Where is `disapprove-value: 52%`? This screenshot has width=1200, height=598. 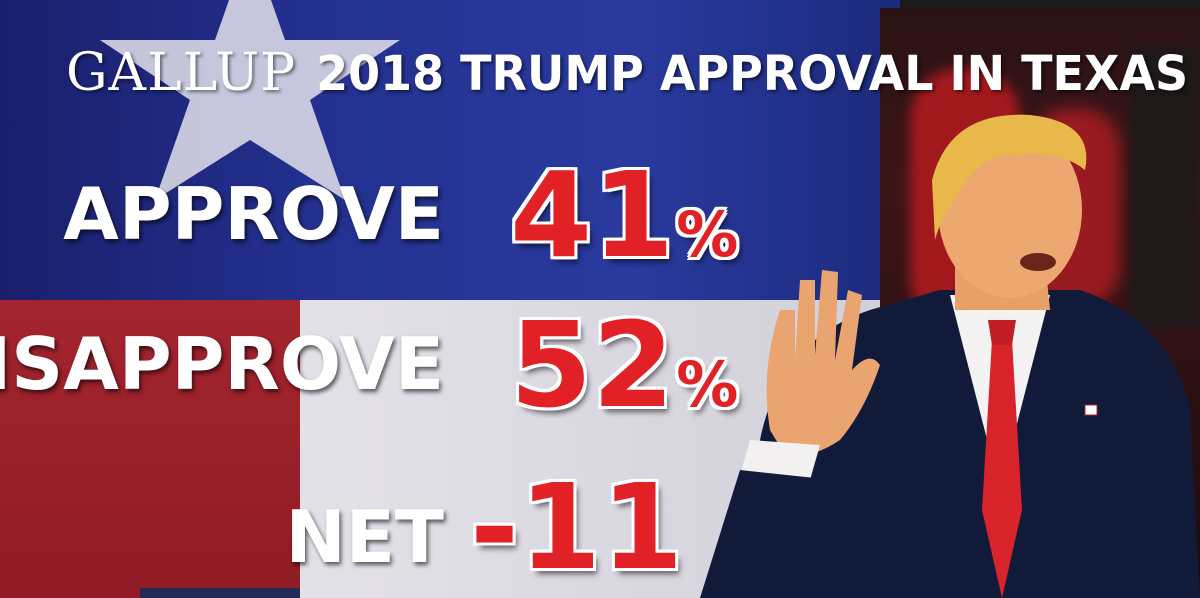
disapprove-value: 52% is located at coordinates (624, 375).